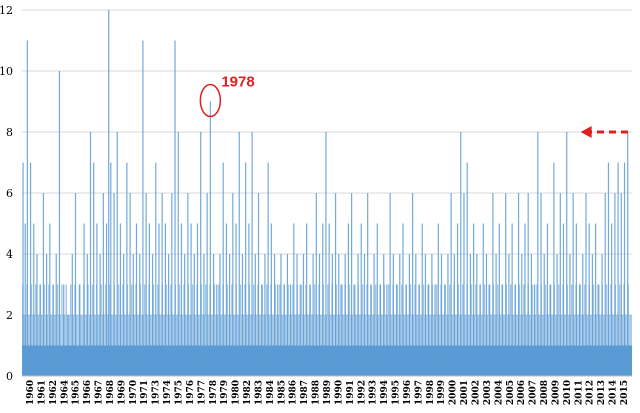 The height and width of the screenshot is (413, 640). What do you see at coordinates (385, 392) in the screenshot?
I see `x-tick-label-1994: 1994` at bounding box center [385, 392].